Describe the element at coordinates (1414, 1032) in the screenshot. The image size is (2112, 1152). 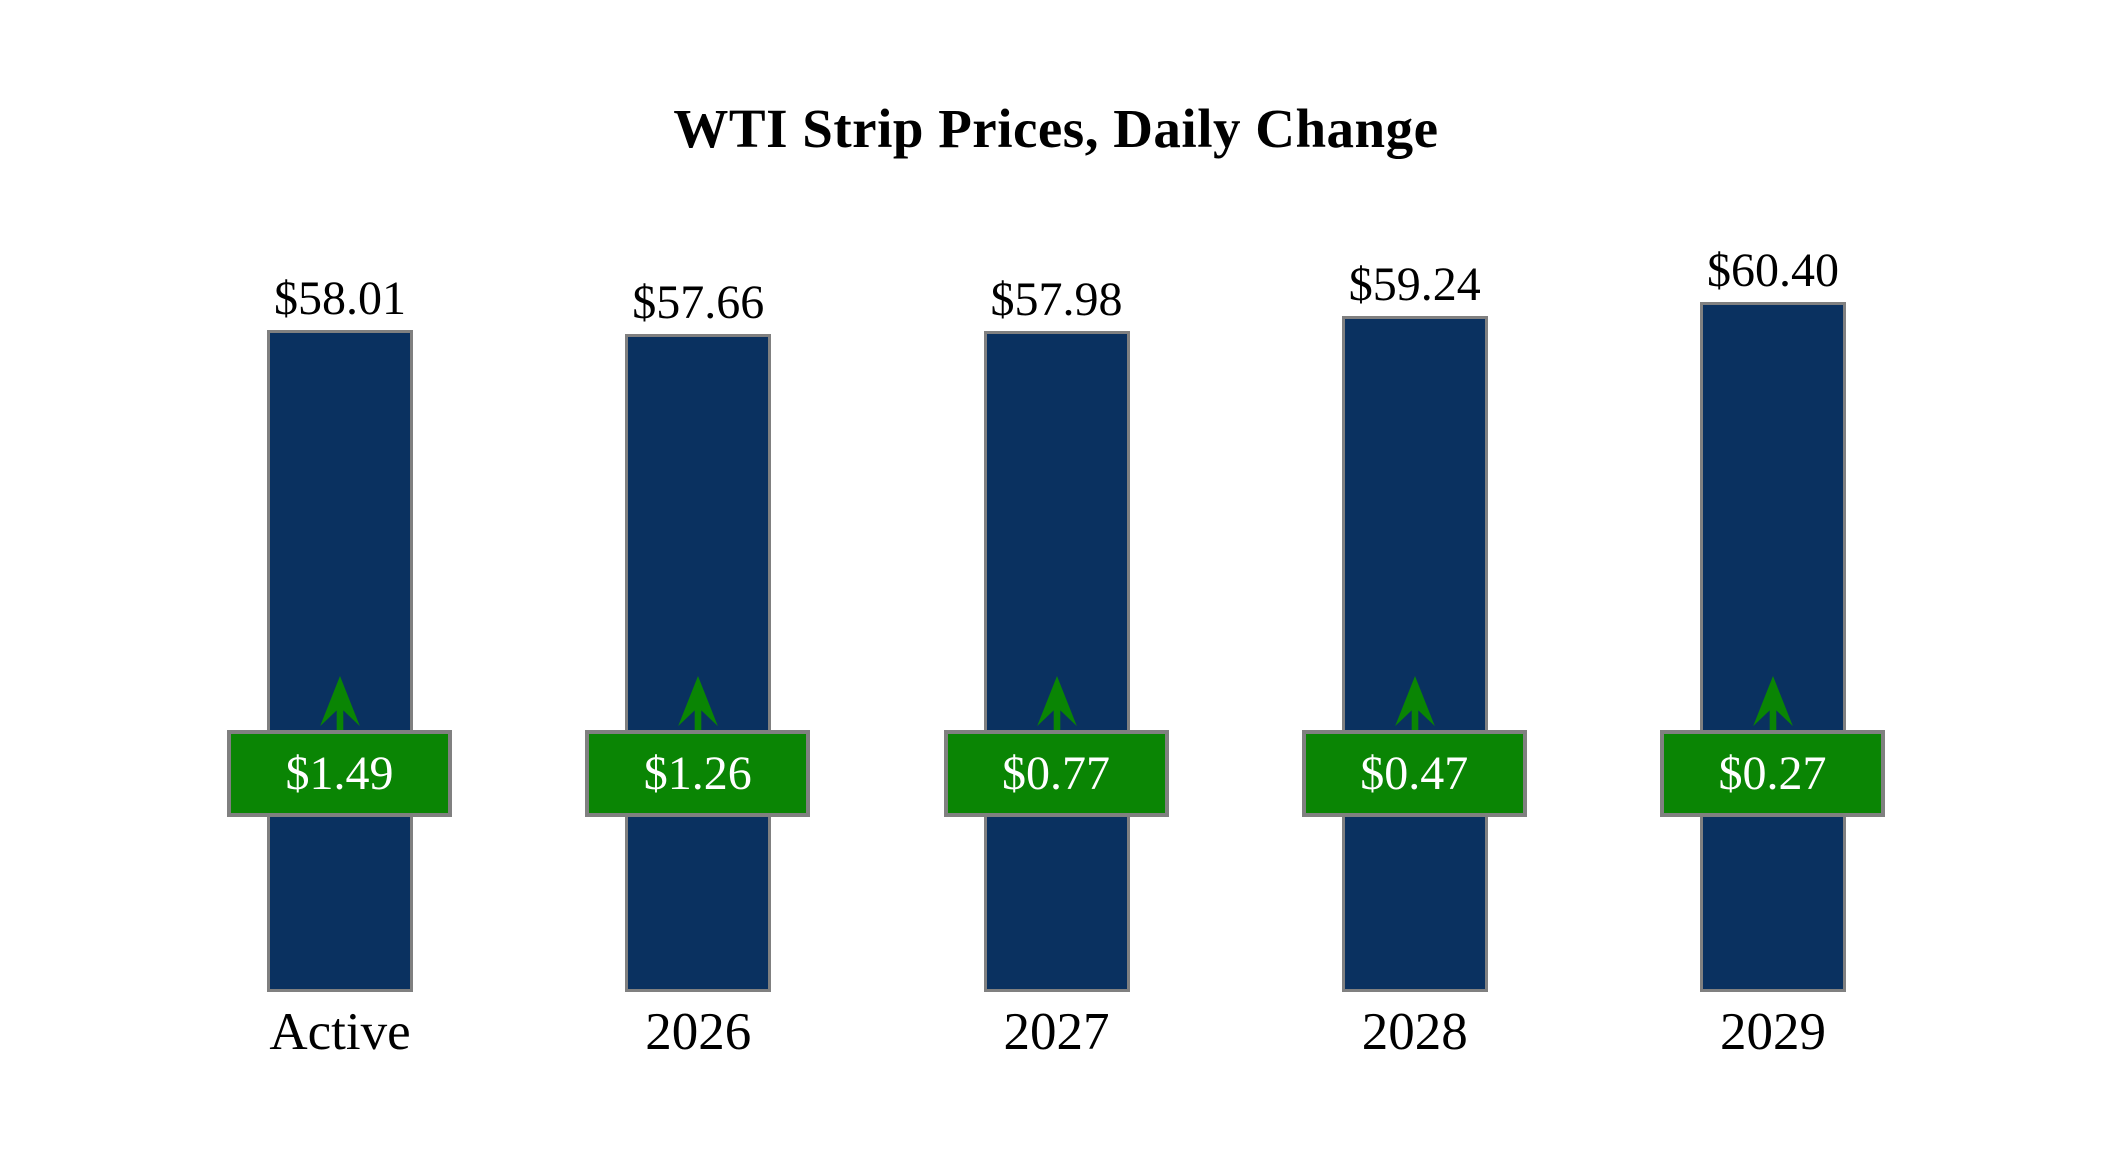
I see `category-label: 2028` at that location.